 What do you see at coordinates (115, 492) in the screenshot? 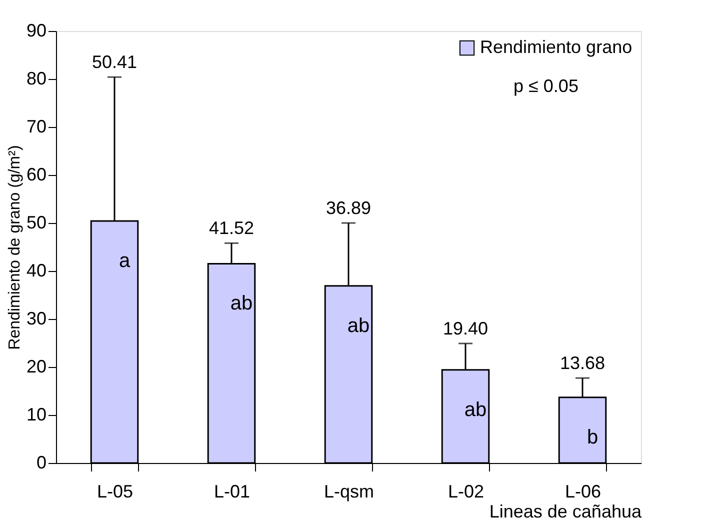
I see `x-tick-label: L-05` at bounding box center [115, 492].